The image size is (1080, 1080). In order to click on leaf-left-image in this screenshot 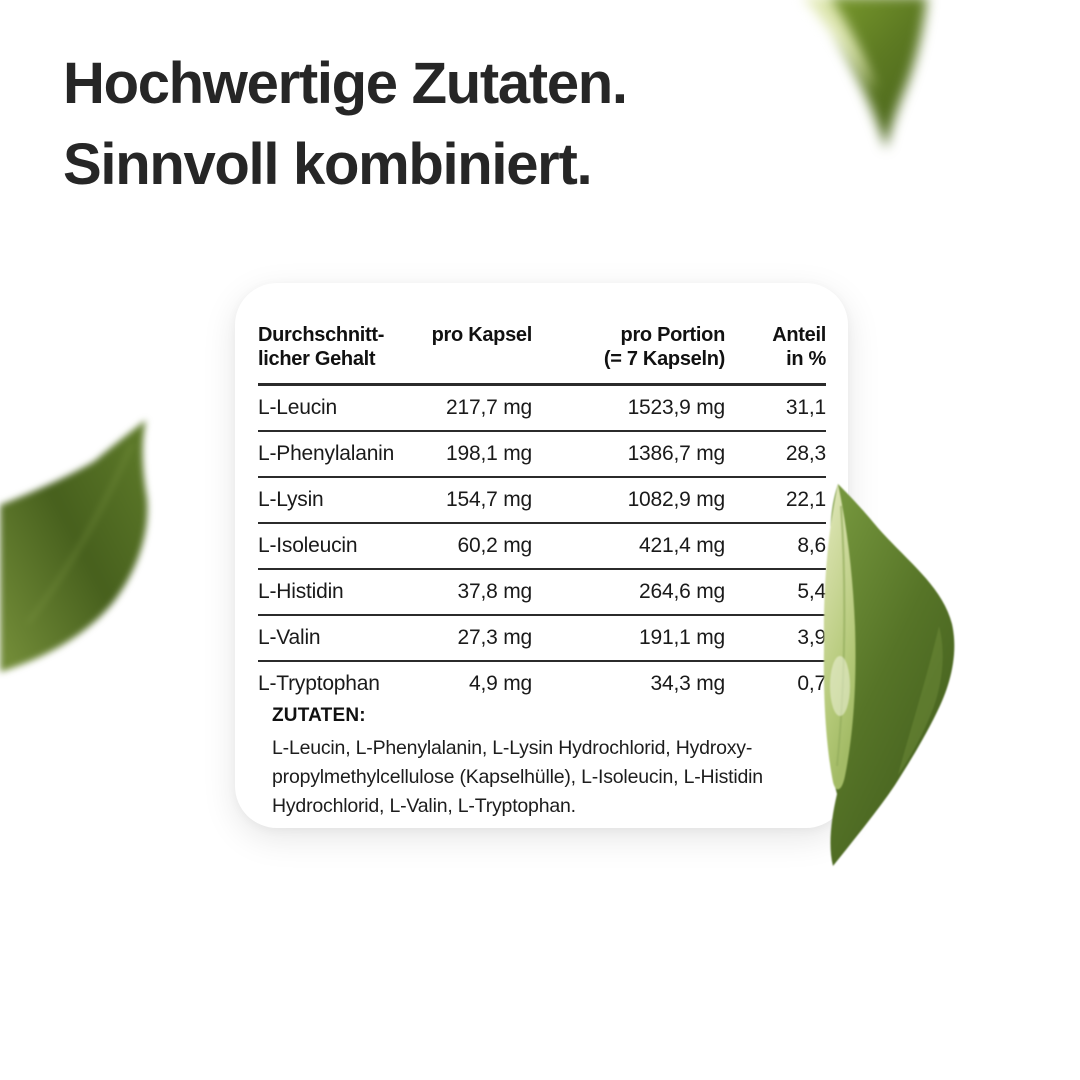, I will do `click(74, 546)`.